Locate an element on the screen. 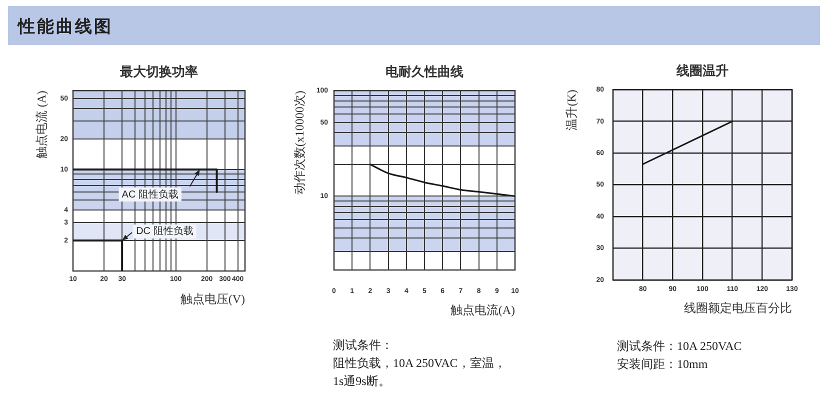 The width and height of the screenshot is (830, 407). legend-label: DC 阻性负载 is located at coordinates (165, 231).